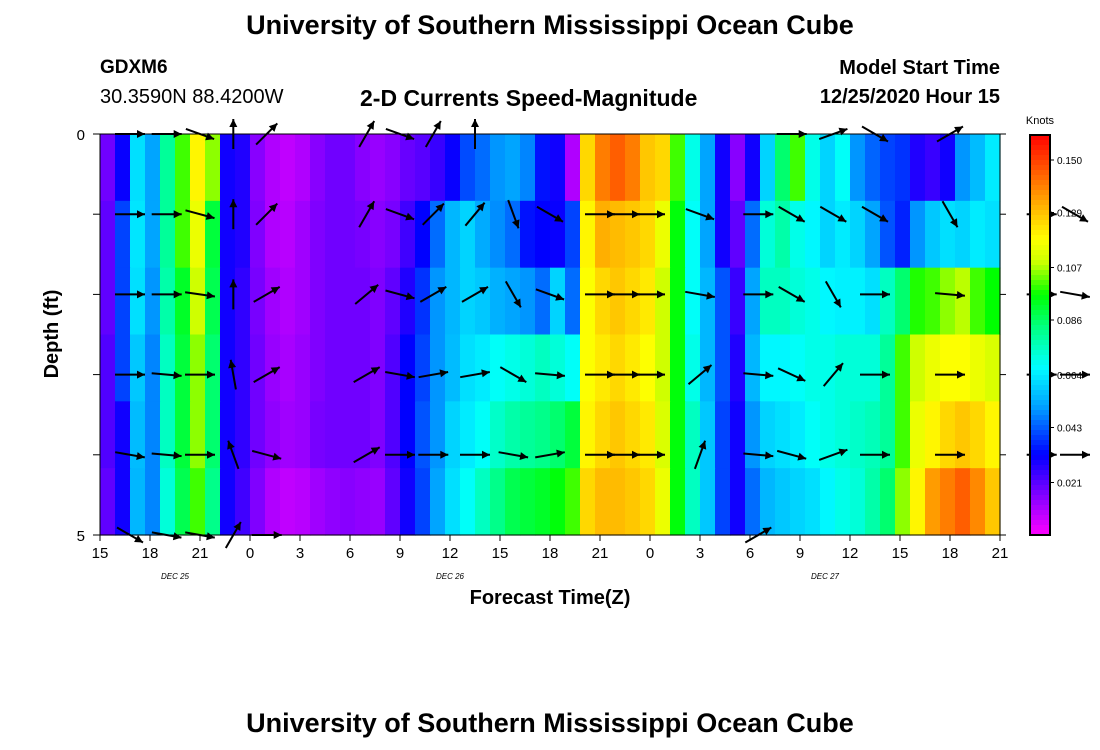 The image size is (1100, 750). I want to click on x-tick-label: 9, so click(400, 553).